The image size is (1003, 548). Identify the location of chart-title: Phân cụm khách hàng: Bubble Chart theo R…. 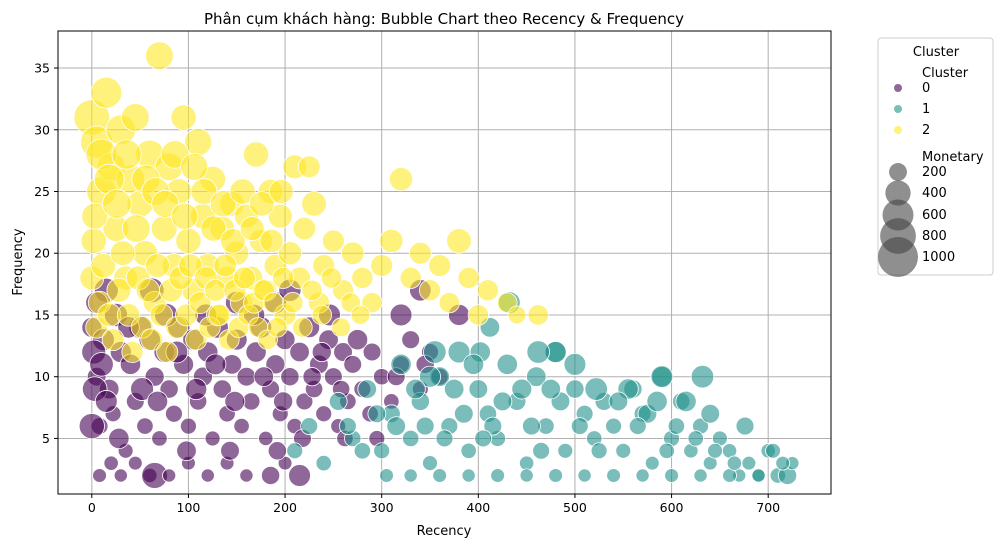
(444, 19).